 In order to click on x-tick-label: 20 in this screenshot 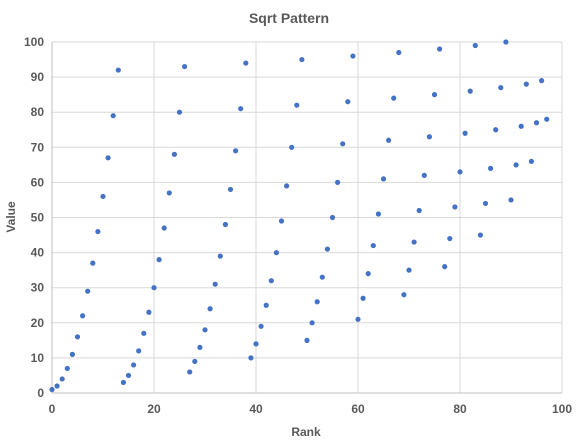, I will do `click(154, 409)`.